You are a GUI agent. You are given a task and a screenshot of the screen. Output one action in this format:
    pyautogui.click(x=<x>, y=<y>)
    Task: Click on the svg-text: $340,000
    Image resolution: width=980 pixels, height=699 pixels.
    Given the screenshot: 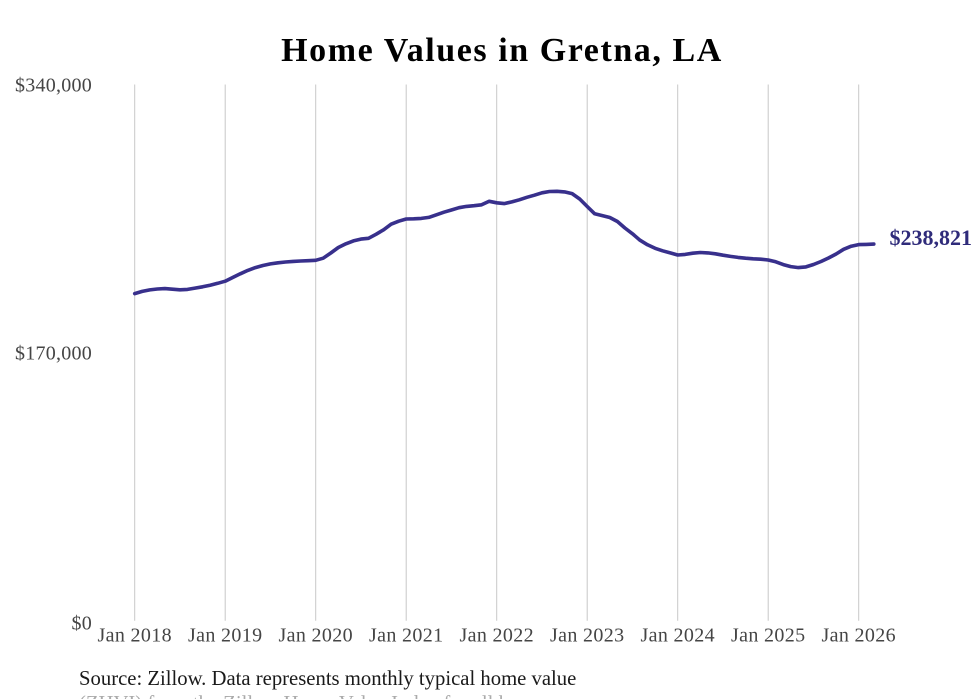 What is the action you would take?
    pyautogui.click(x=53, y=86)
    